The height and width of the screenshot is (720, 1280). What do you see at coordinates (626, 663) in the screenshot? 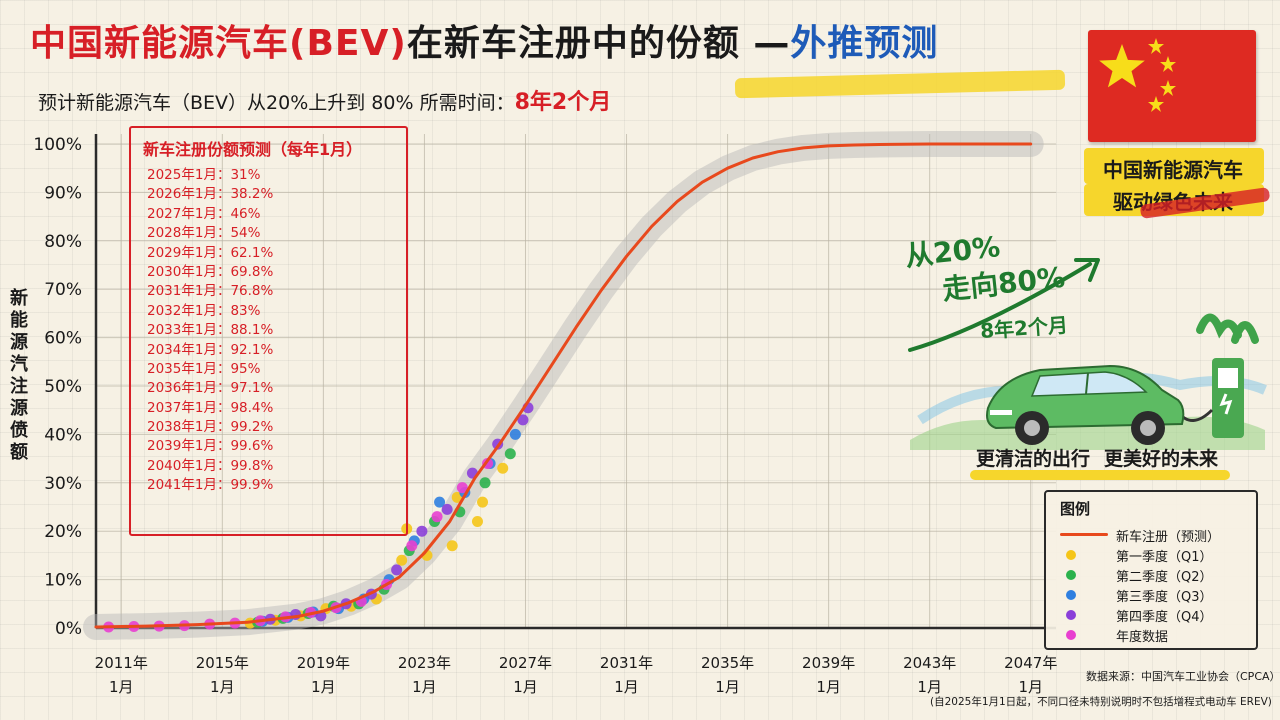
I see `x-tick-label: 2031年` at bounding box center [626, 663].